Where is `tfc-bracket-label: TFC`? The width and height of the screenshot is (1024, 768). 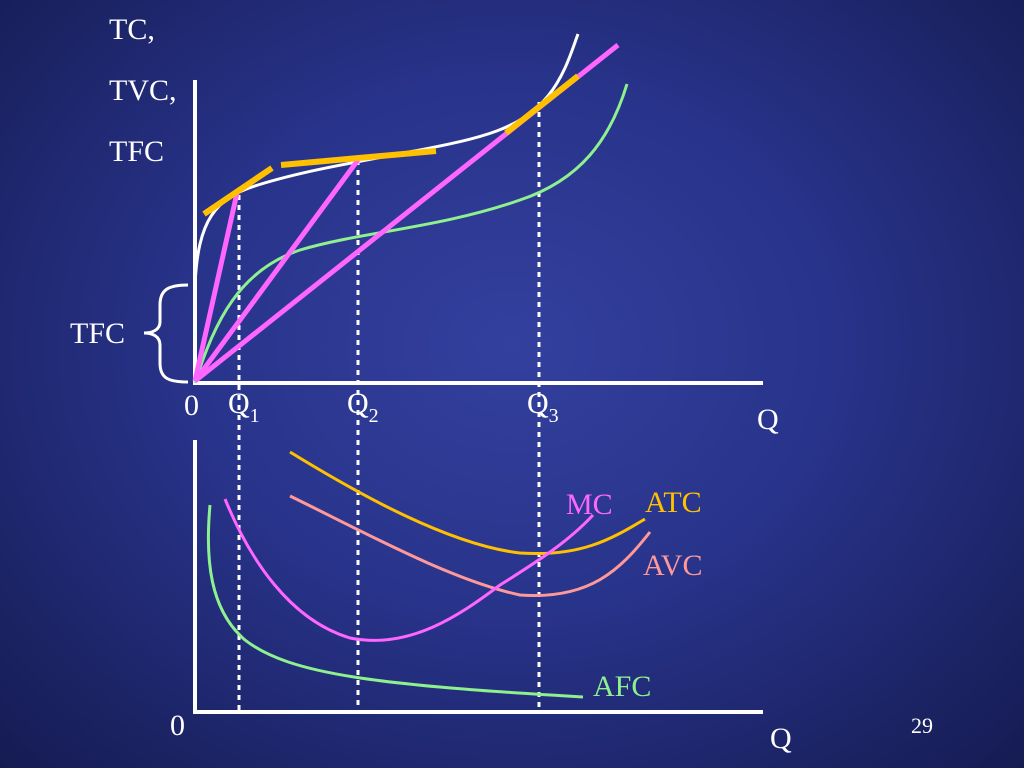
tfc-bracket-label: TFC is located at coordinates (97, 333).